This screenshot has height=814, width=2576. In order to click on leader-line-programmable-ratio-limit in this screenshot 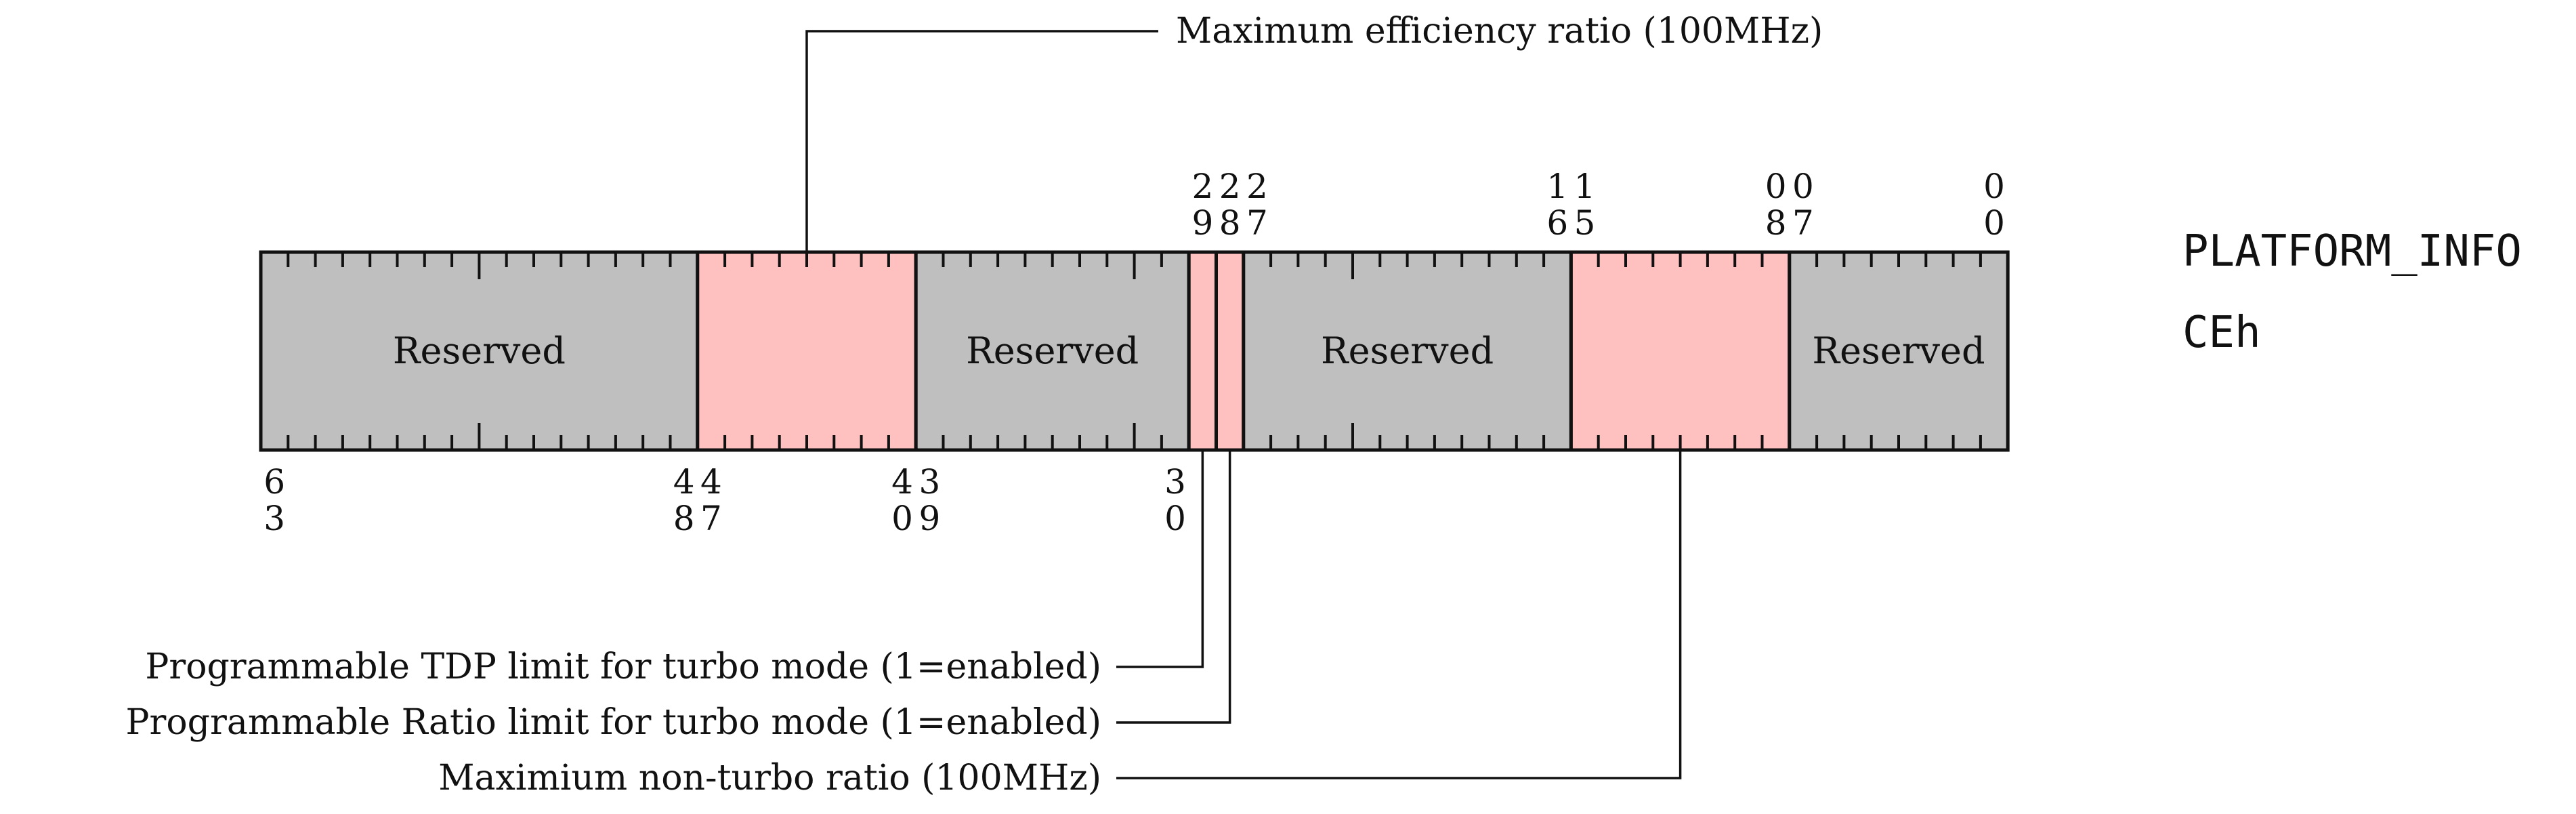, I will do `click(1173, 587)`.